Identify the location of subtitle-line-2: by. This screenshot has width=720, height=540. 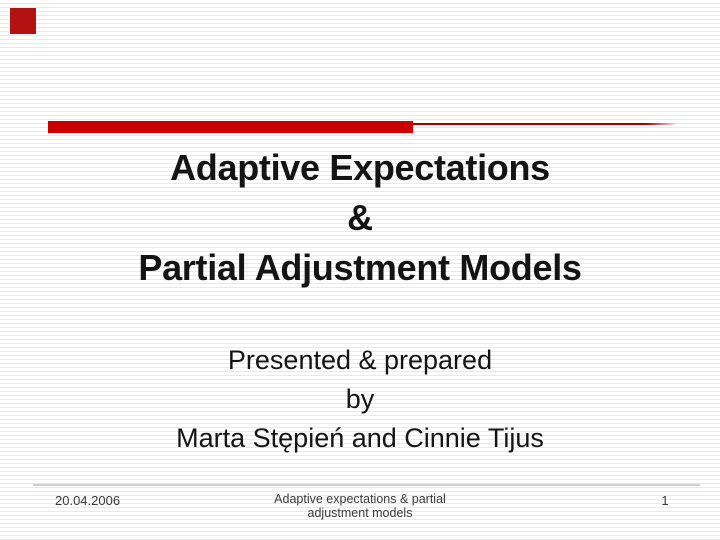
(360, 399).